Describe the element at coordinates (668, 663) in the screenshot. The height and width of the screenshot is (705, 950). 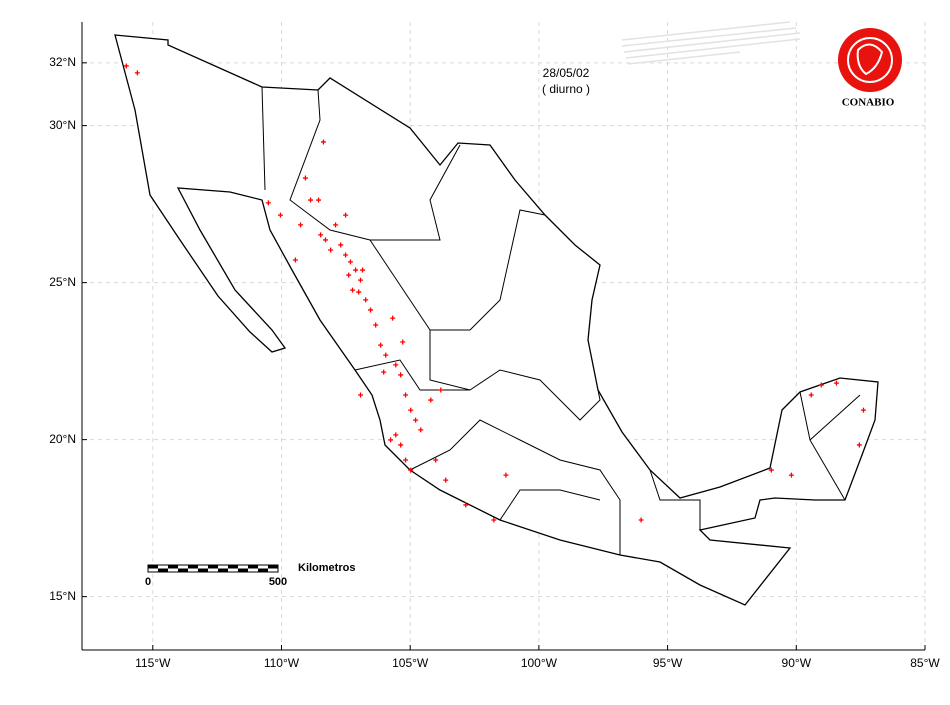
I see `x-tick-label: 95°W` at that location.